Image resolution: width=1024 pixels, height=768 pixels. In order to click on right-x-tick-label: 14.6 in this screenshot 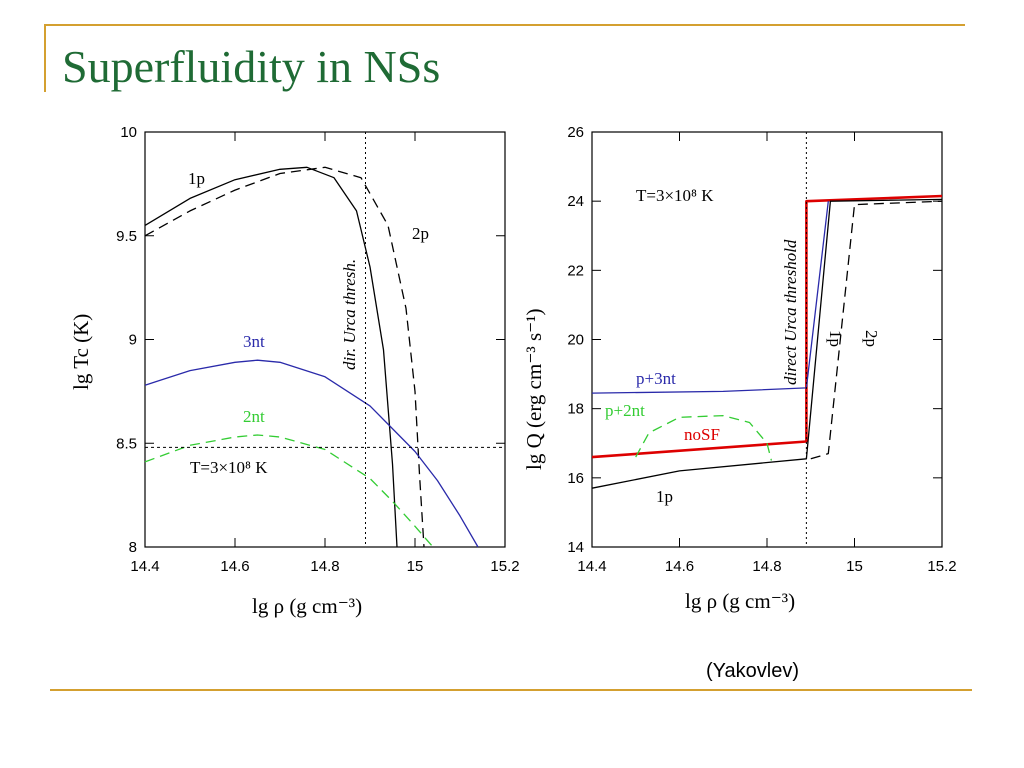, I will do `click(679, 566)`.